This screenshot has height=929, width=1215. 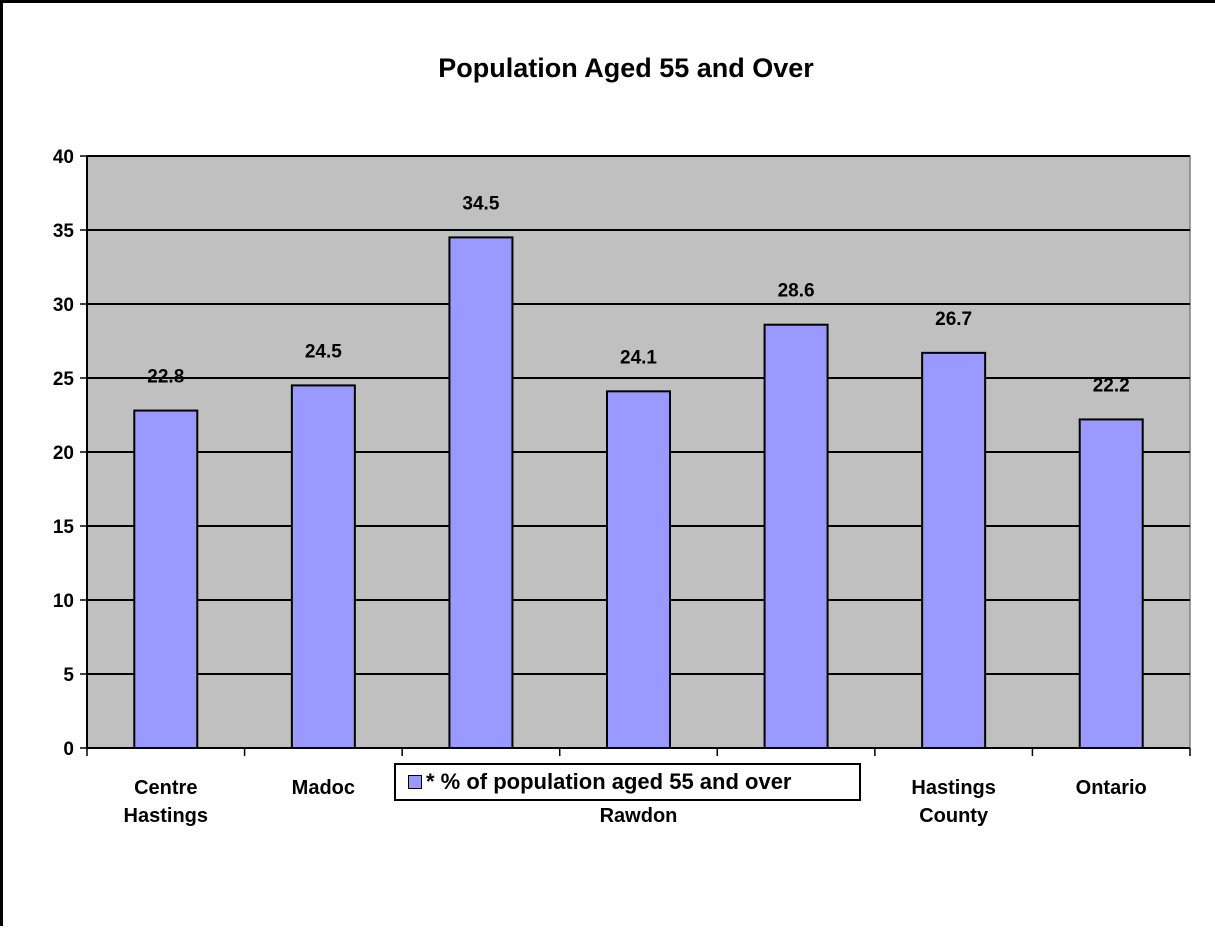 I want to click on x-tick-label-line: Centre, so click(x=165, y=788).